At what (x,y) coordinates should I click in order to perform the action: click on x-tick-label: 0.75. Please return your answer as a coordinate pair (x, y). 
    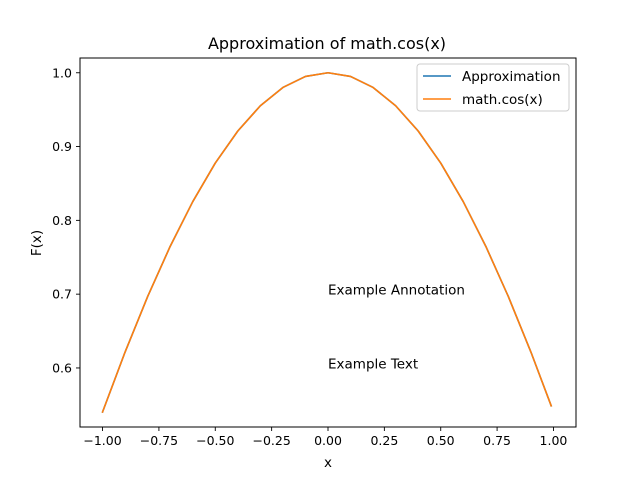
    Looking at the image, I should click on (497, 440).